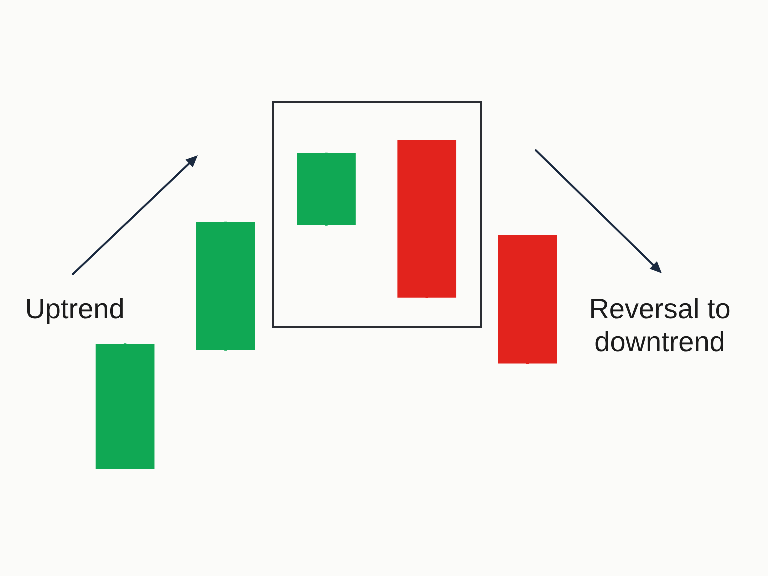 The width and height of the screenshot is (768, 576). What do you see at coordinates (660, 326) in the screenshot?
I see `text: Reversal to downtrend` at bounding box center [660, 326].